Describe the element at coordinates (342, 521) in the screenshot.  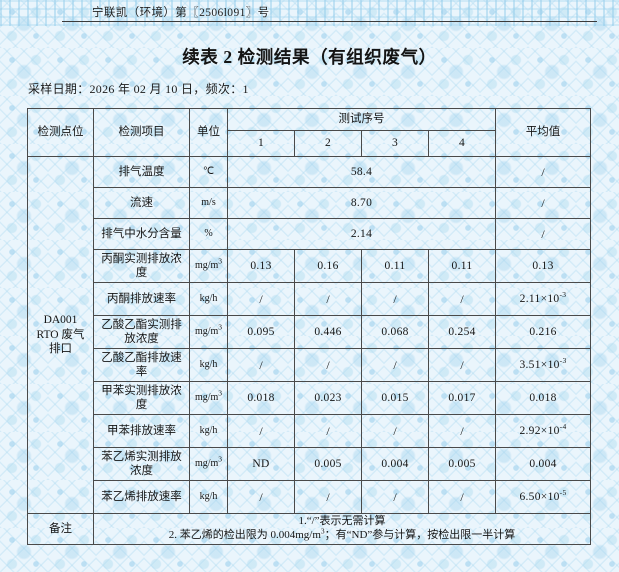
I see `remark-line-1: 1.“/”表示无需计算` at that location.